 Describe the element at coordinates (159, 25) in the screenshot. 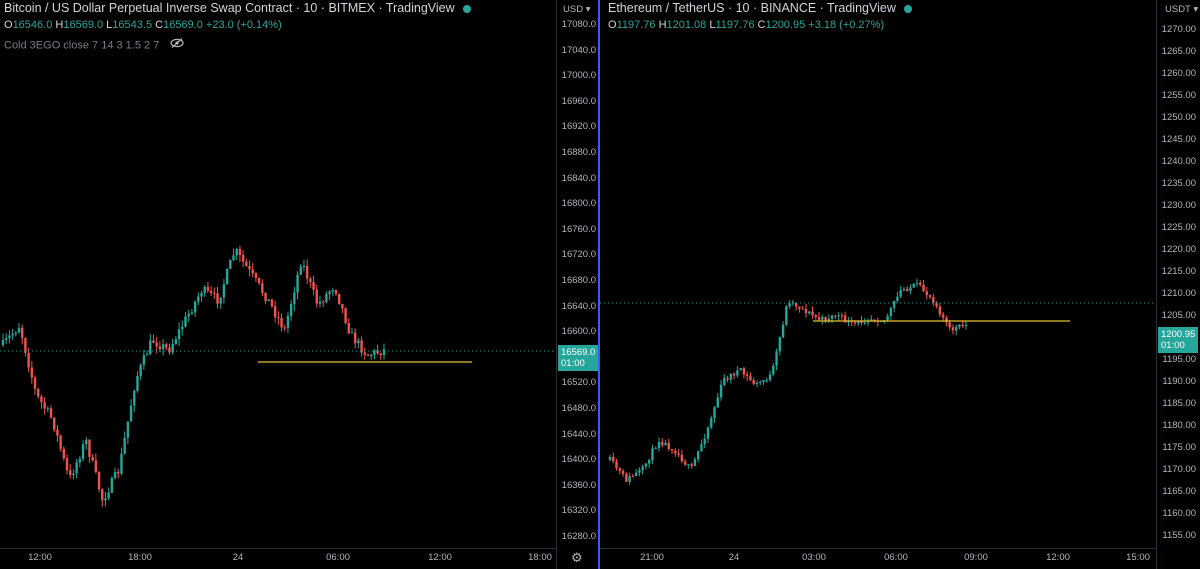

I see `close-label: C` at that location.